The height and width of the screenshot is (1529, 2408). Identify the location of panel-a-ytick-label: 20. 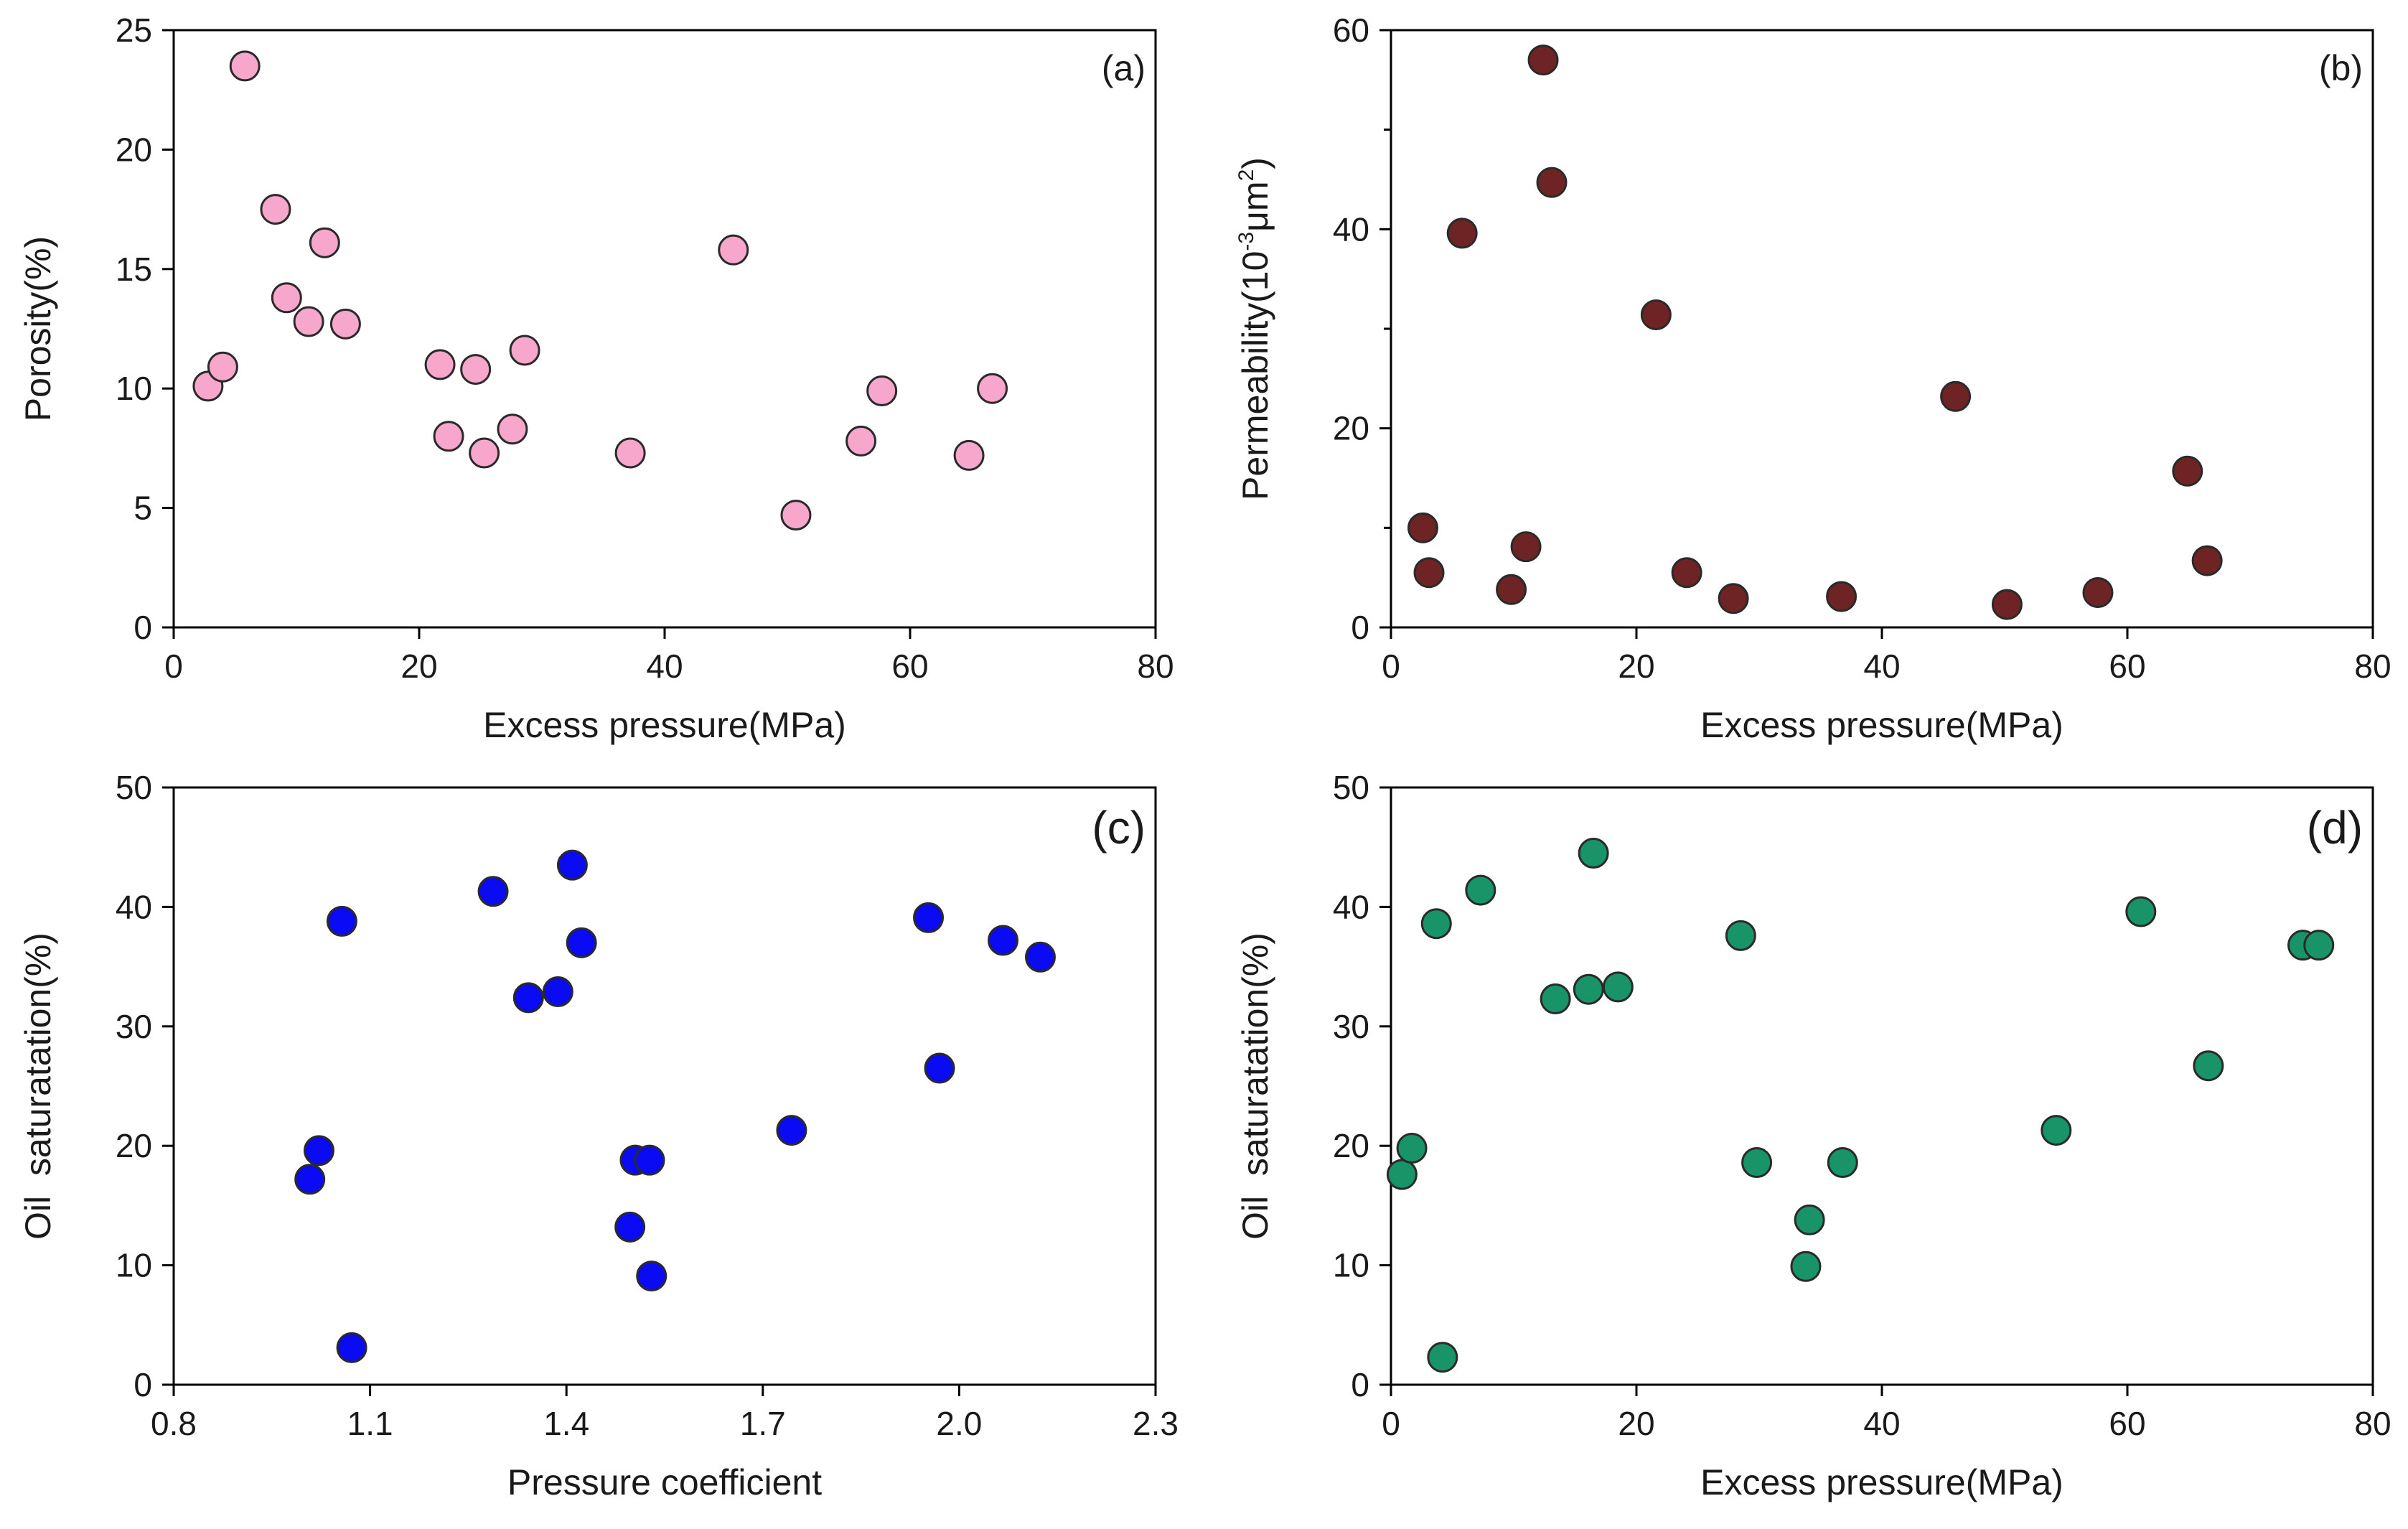
(134, 149).